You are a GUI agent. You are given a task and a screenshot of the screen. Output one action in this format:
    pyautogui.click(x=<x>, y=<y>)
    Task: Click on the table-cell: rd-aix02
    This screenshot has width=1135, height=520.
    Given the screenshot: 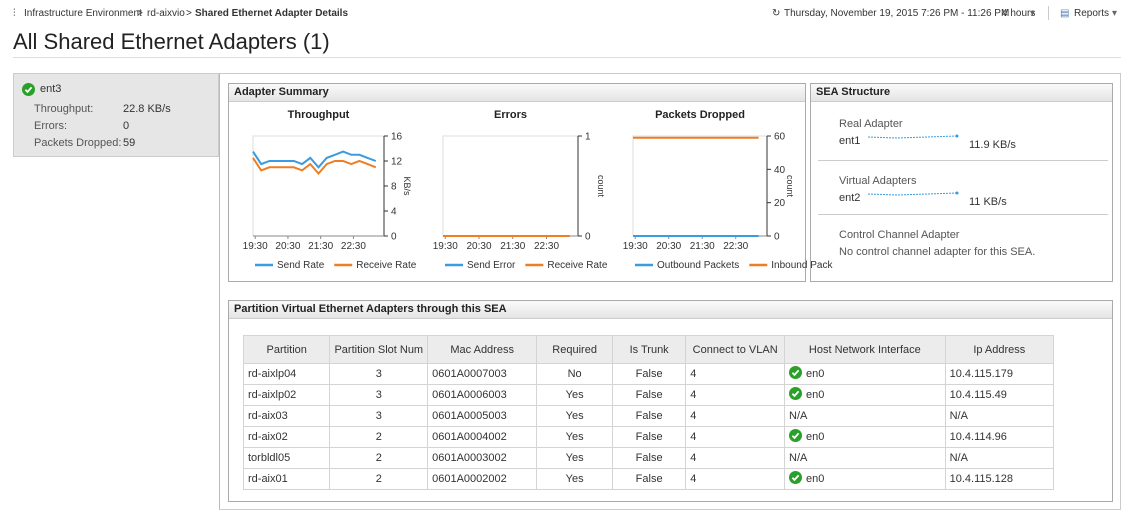 What is the action you would take?
    pyautogui.click(x=286, y=437)
    